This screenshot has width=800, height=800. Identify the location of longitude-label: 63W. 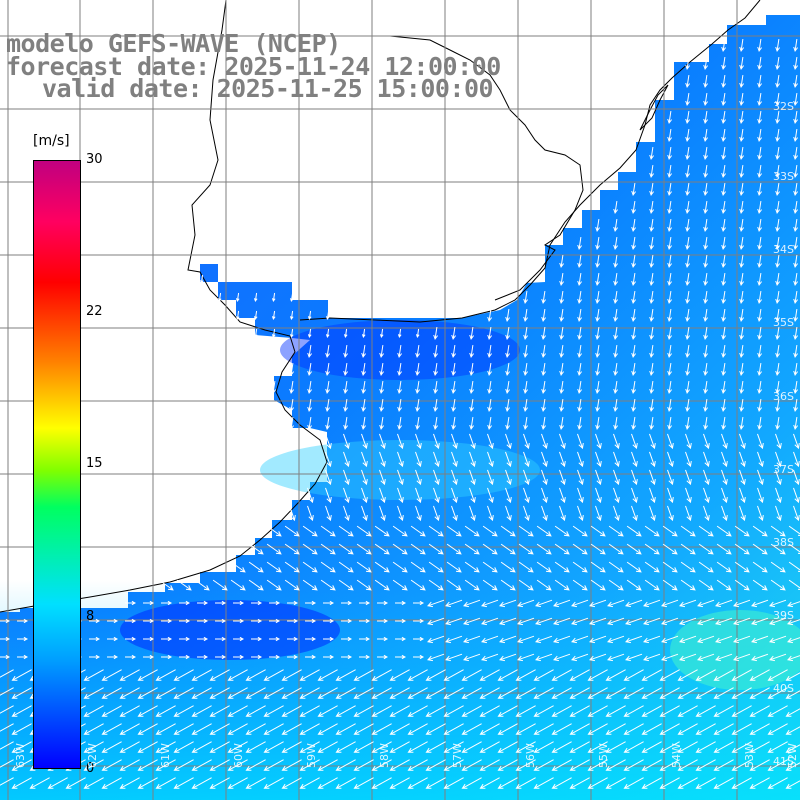
(20, 755).